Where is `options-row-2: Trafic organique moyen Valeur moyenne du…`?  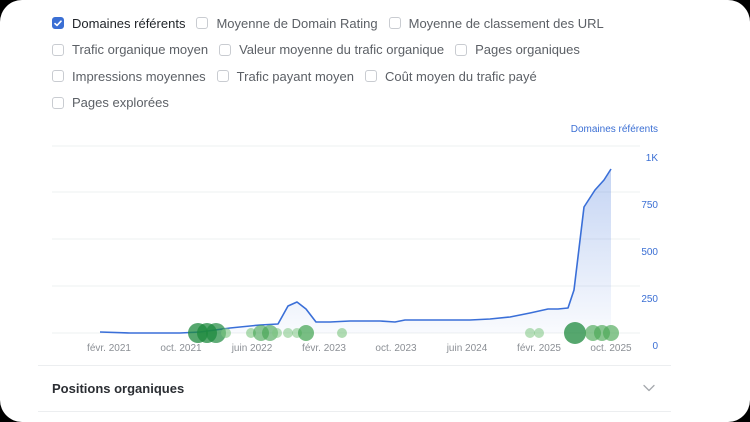 options-row-2: Trafic organique moyen Valeur moyenne du… is located at coordinates (361, 50).